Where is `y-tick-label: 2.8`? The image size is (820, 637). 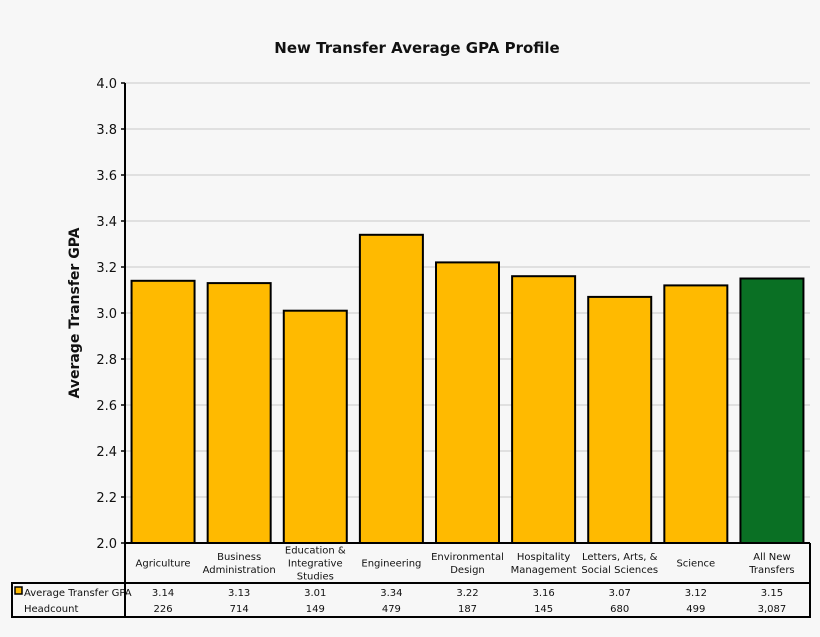 y-tick-label: 2.8 is located at coordinates (106, 360).